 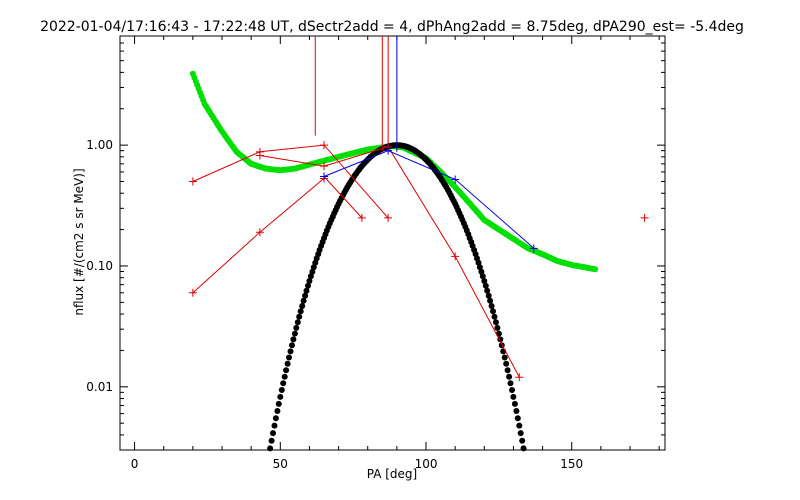 What do you see at coordinates (595, 269) in the screenshot?
I see `green-curve-dot` at bounding box center [595, 269].